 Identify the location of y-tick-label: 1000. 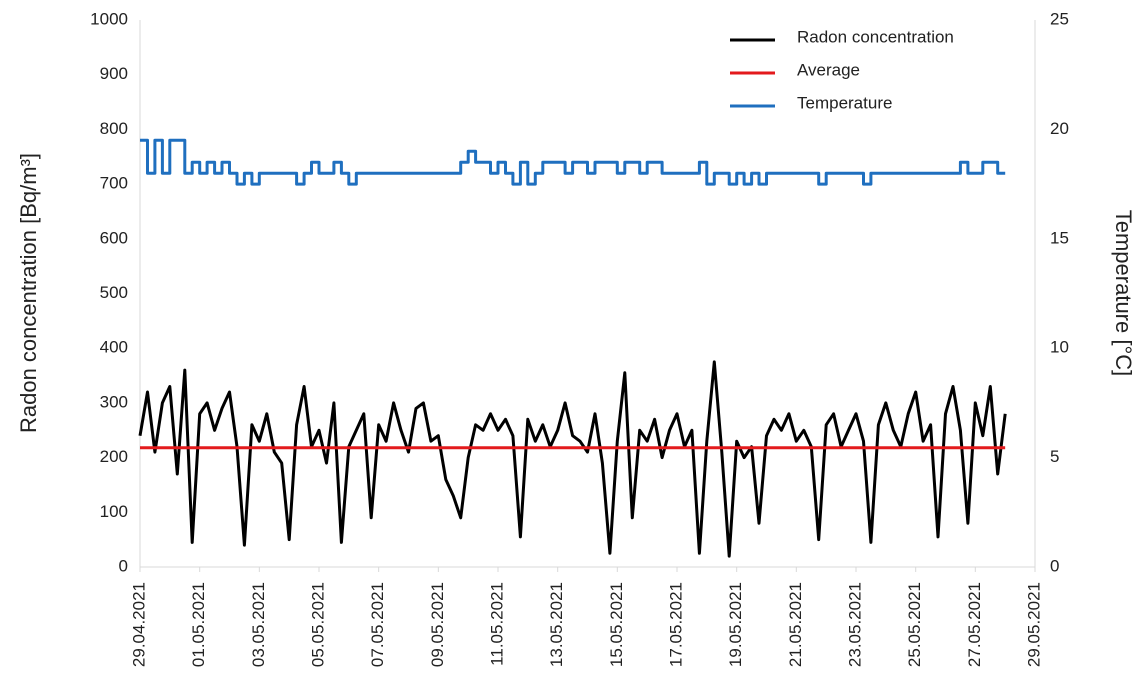
(109, 18).